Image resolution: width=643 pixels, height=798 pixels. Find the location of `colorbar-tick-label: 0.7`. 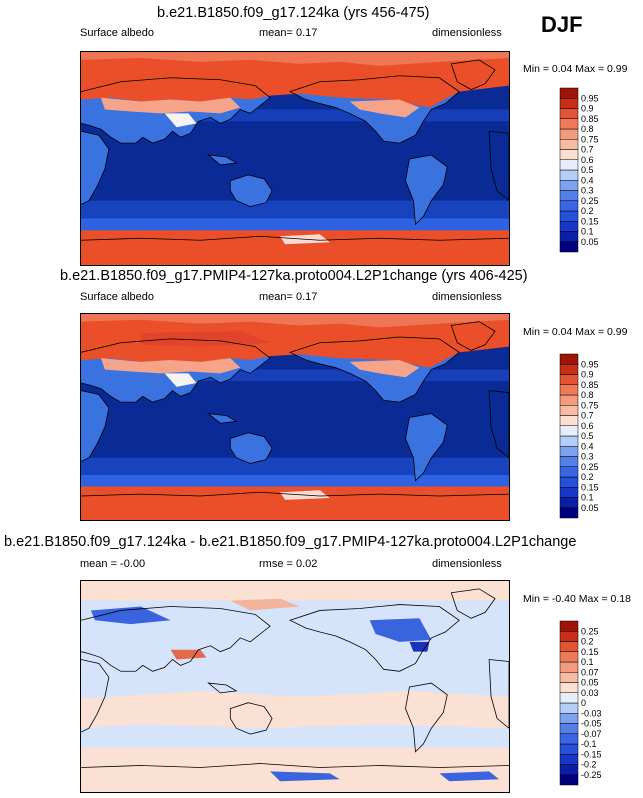

colorbar-tick-label: 0.7 is located at coordinates (587, 150).